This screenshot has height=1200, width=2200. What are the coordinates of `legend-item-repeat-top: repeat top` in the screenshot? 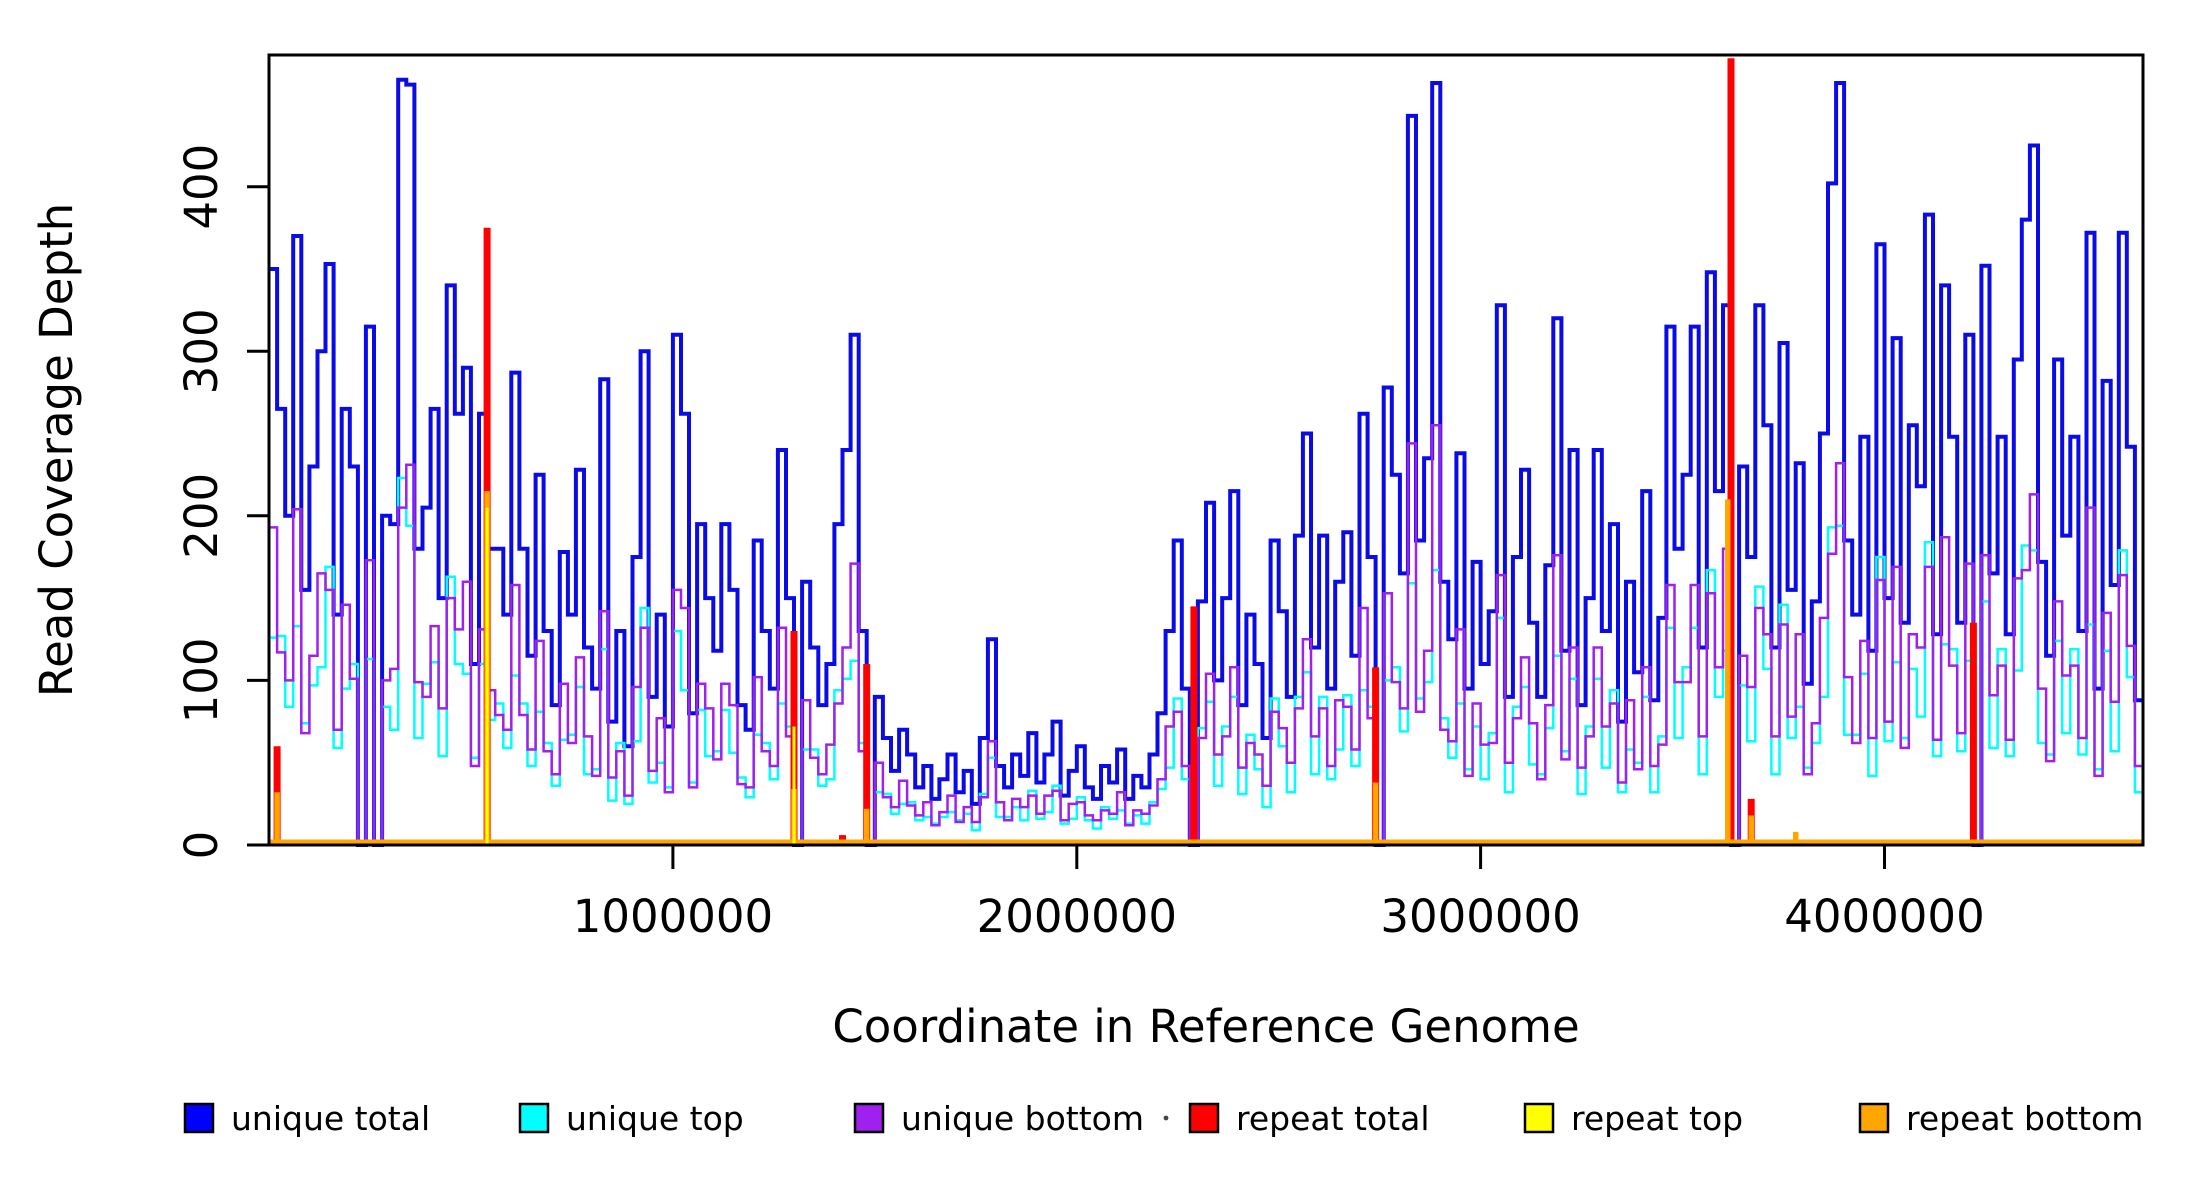 It's located at (1633, 1118).